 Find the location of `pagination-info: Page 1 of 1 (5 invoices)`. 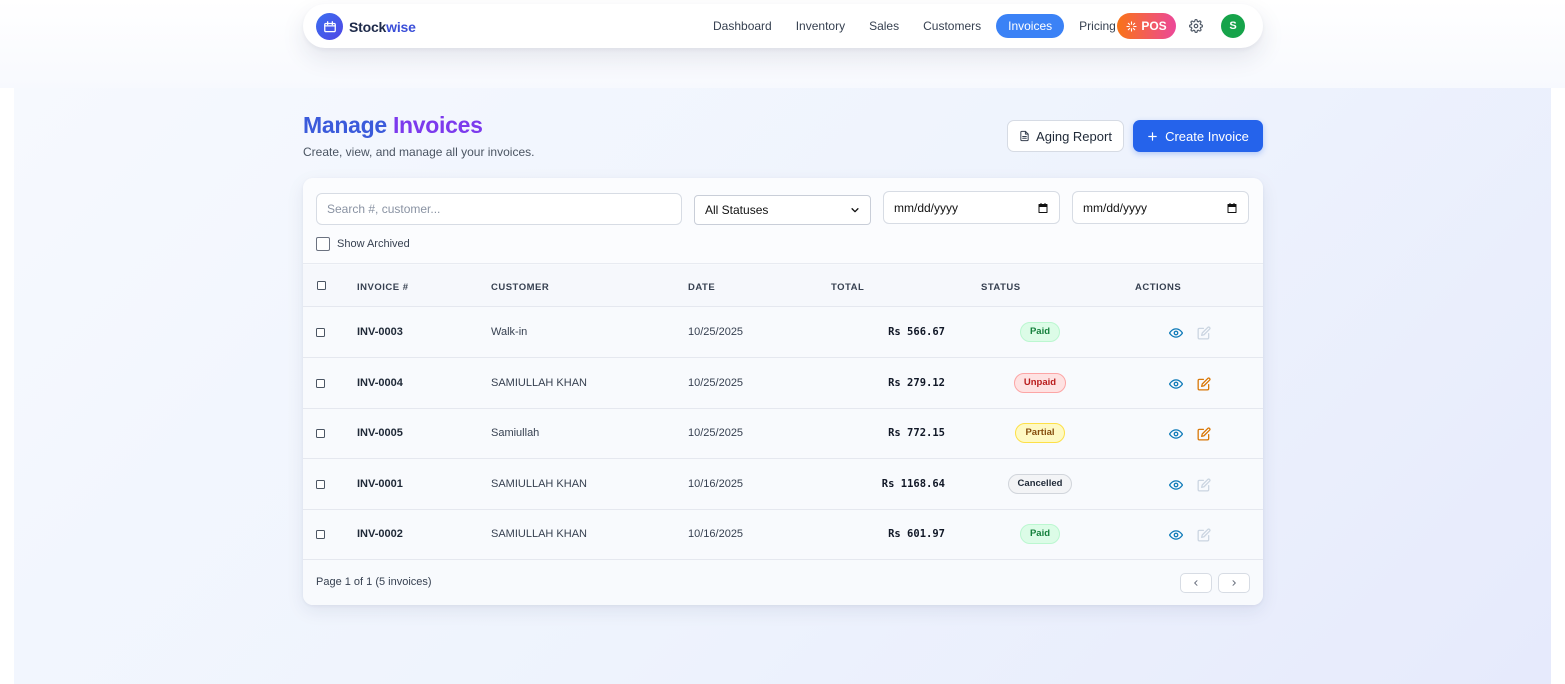

pagination-info: Page 1 of 1 (5 invoices) is located at coordinates (374, 582).